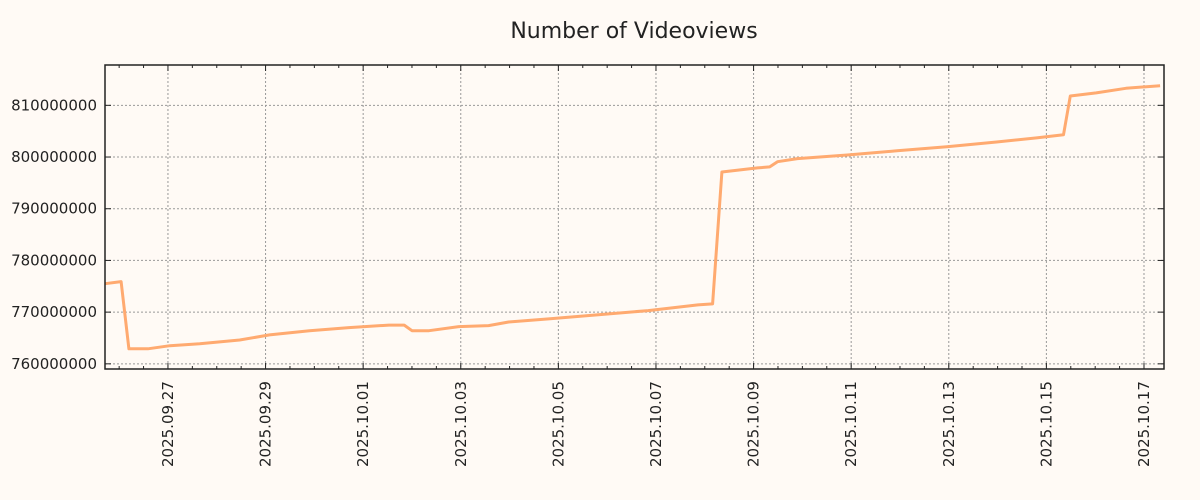 This screenshot has width=1200, height=500. Describe the element at coordinates (266, 424) in the screenshot. I see `x-tick-label: 2025.09.29` at that location.